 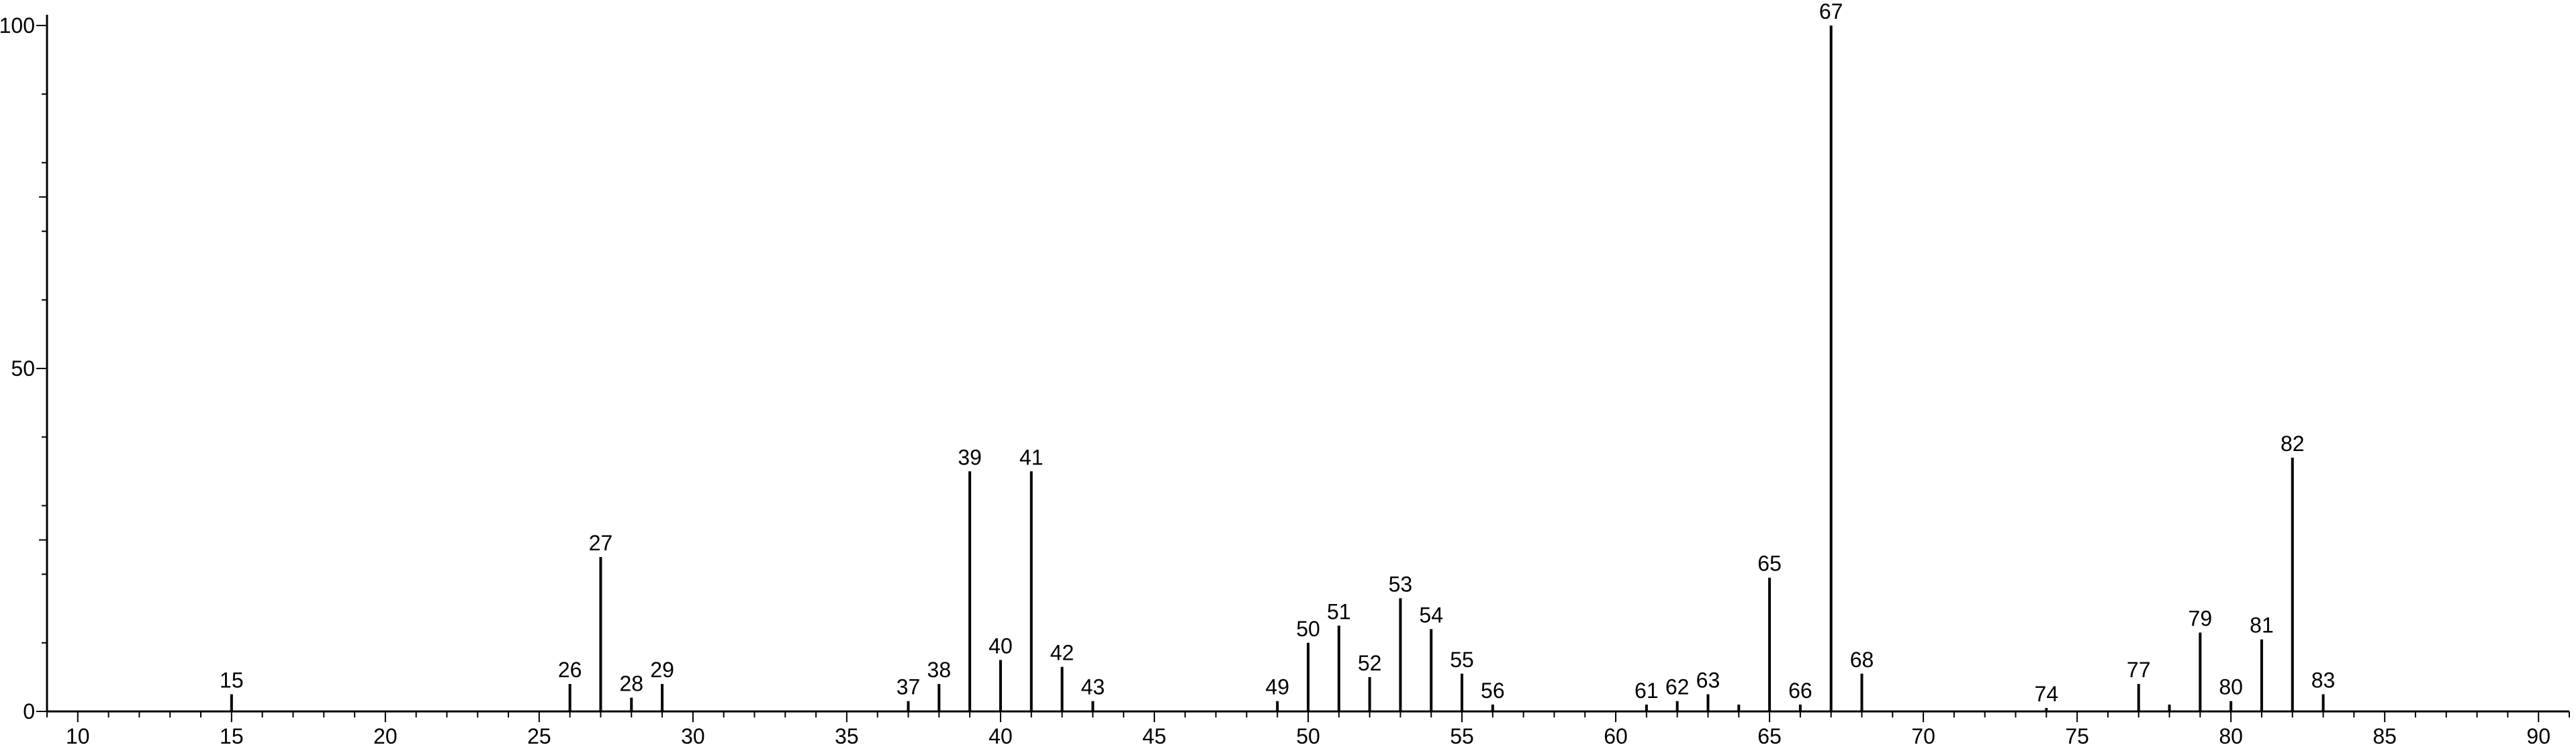 I want to click on peak-label-68: 68, so click(x=1862, y=660).